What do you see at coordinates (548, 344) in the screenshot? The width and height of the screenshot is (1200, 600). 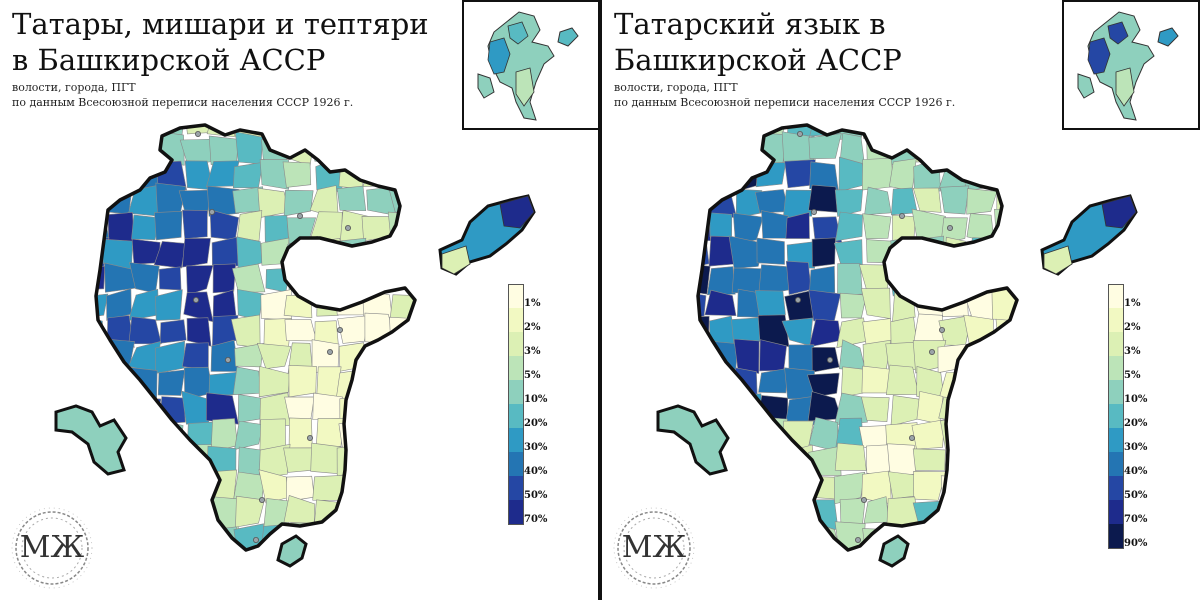 I see `legend-item: 3%` at bounding box center [548, 344].